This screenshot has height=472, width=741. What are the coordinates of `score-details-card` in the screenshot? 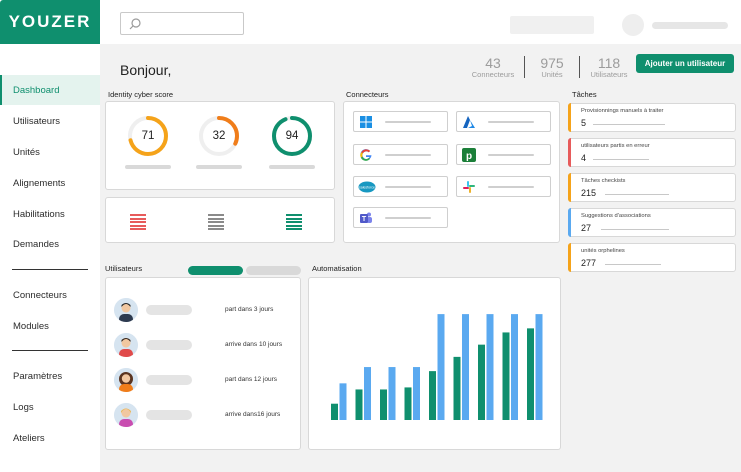 It's located at (220, 220).